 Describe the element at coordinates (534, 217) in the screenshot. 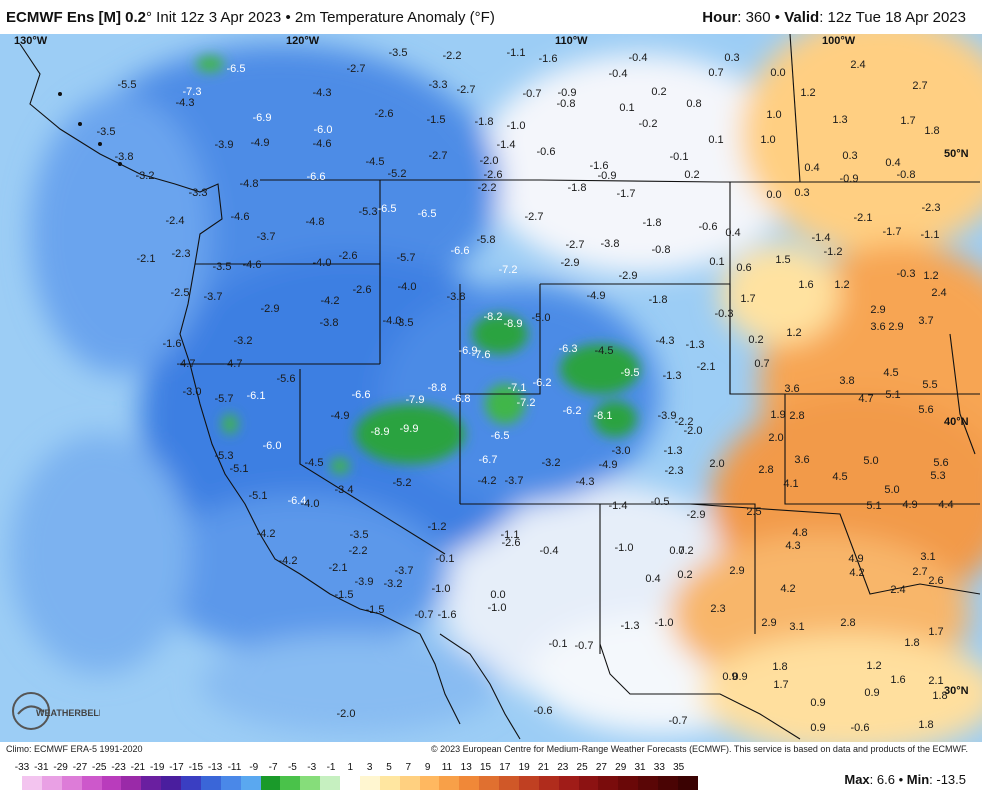

I see `anomaly-value-label: -2.7` at that location.